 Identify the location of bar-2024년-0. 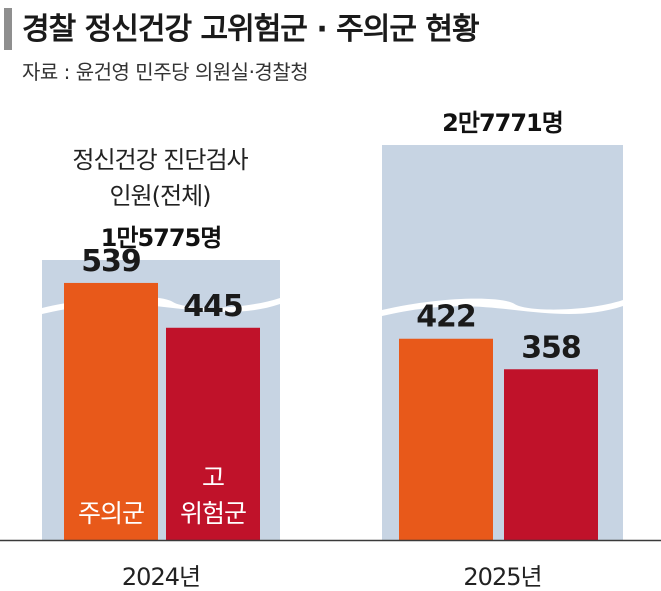
(111, 411).